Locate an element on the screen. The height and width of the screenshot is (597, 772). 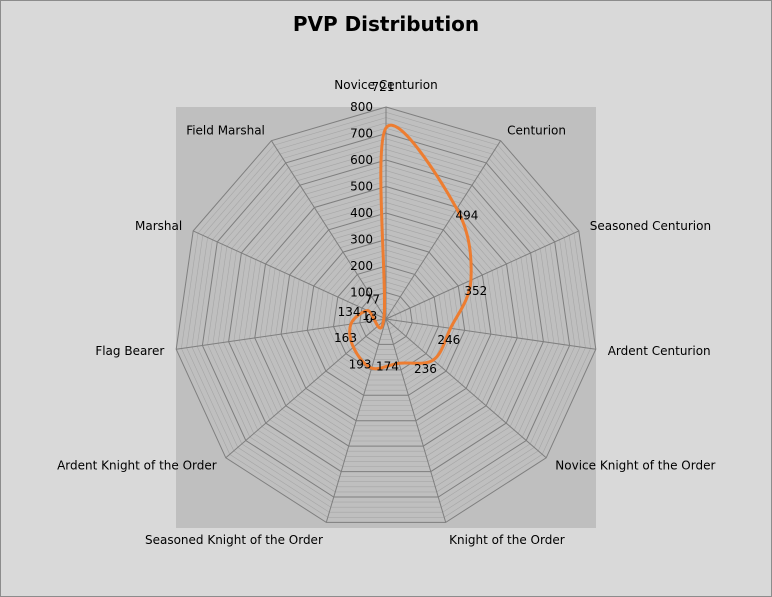
tick-label: 300 is located at coordinates (361, 240).